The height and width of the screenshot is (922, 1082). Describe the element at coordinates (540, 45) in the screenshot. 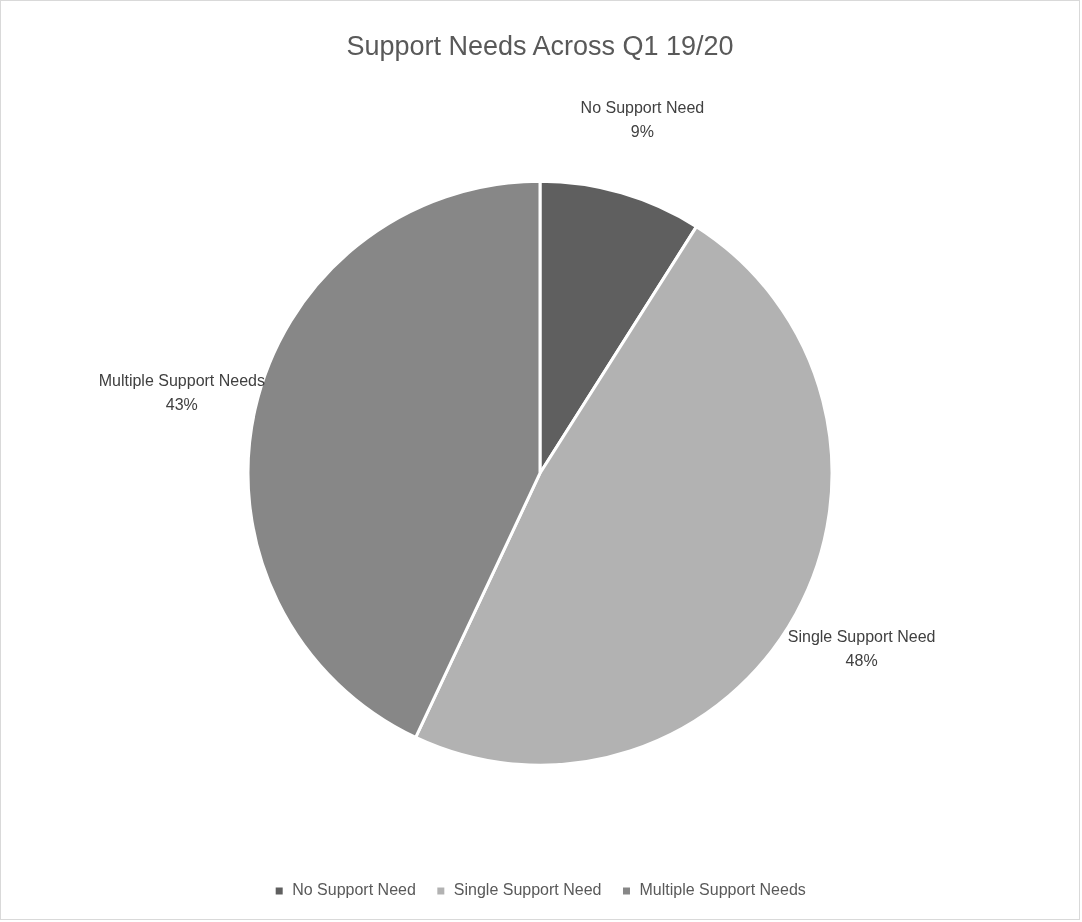

I see `chart-title: Support Needs Across Q1 19/20` at that location.